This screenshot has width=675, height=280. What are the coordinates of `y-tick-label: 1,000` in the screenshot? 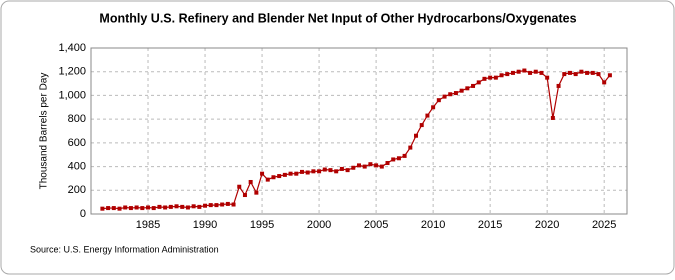 It's located at (72, 95).